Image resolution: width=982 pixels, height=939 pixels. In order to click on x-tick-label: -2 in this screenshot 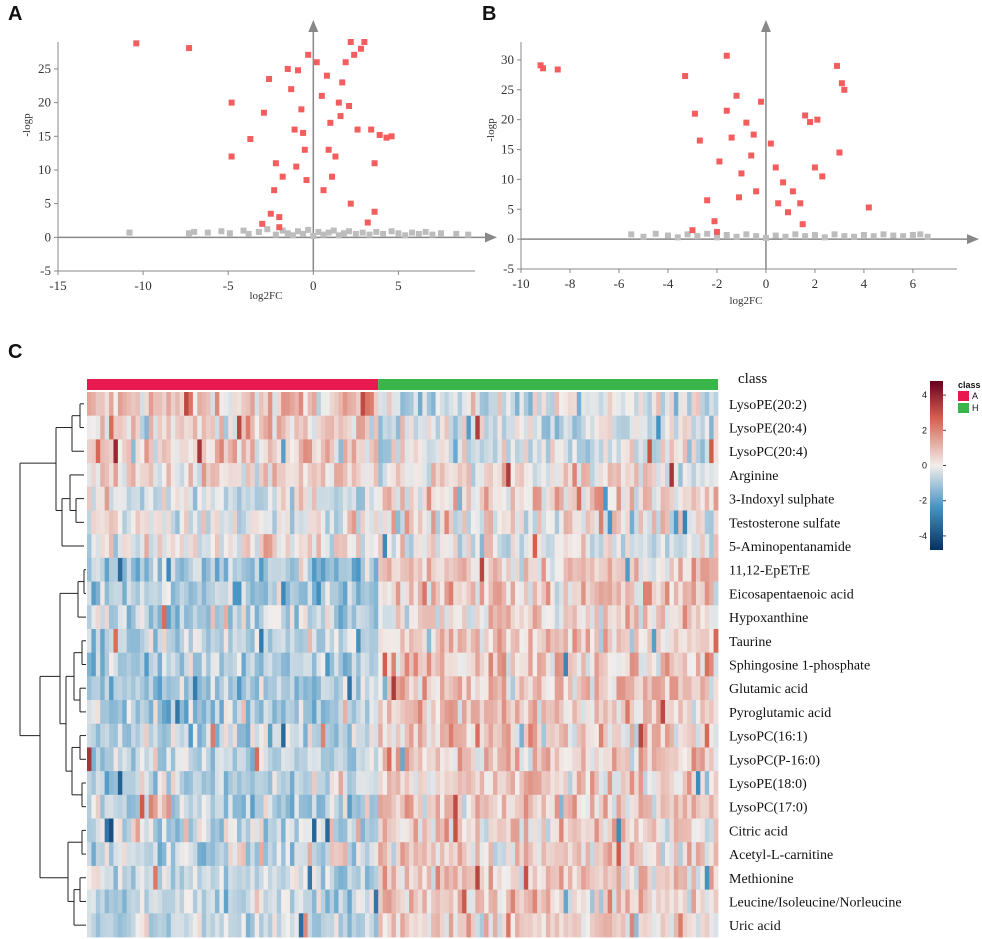, I will do `click(717, 283)`.